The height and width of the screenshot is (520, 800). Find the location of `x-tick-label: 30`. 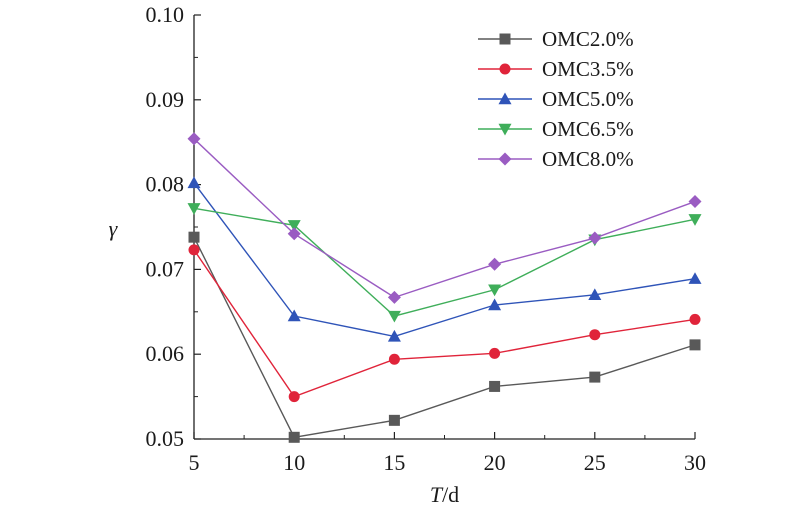

x-tick-label: 30 is located at coordinates (695, 462).